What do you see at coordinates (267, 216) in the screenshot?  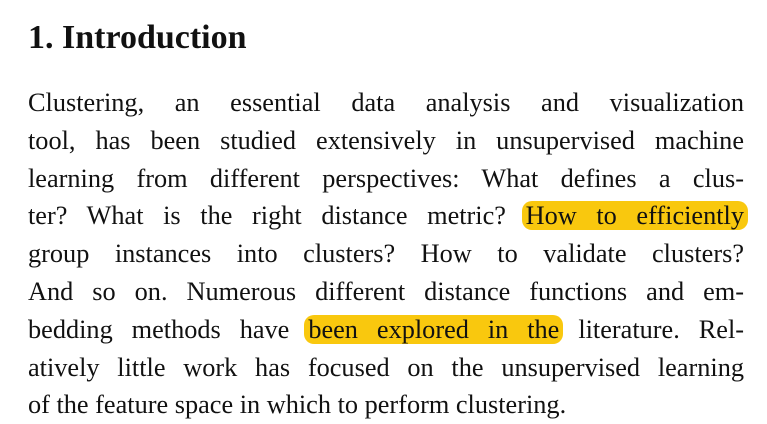 I see `text-segment: ter? What is the right distance metric?` at bounding box center [267, 216].